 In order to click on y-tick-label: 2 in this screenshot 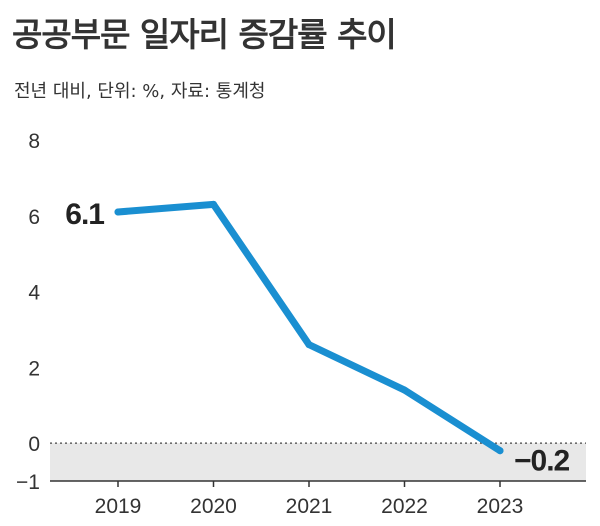, I will do `click(34, 368)`.